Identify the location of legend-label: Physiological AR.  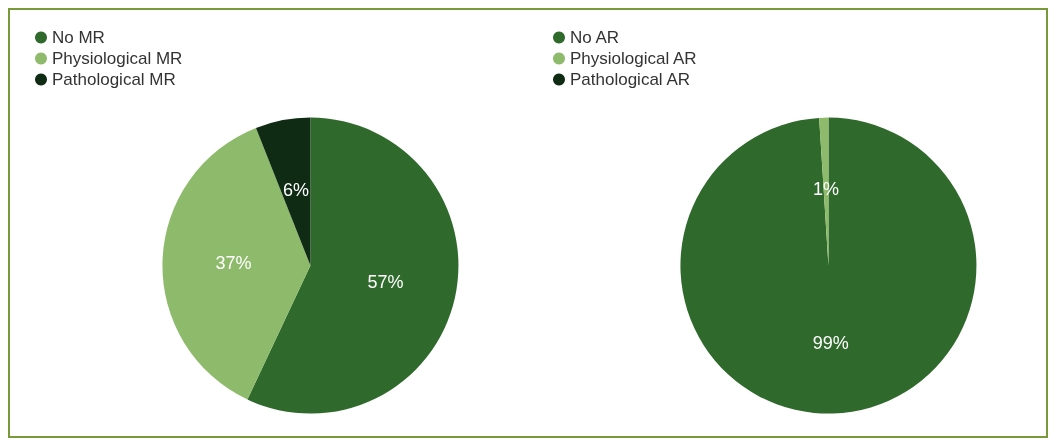
(633, 58).